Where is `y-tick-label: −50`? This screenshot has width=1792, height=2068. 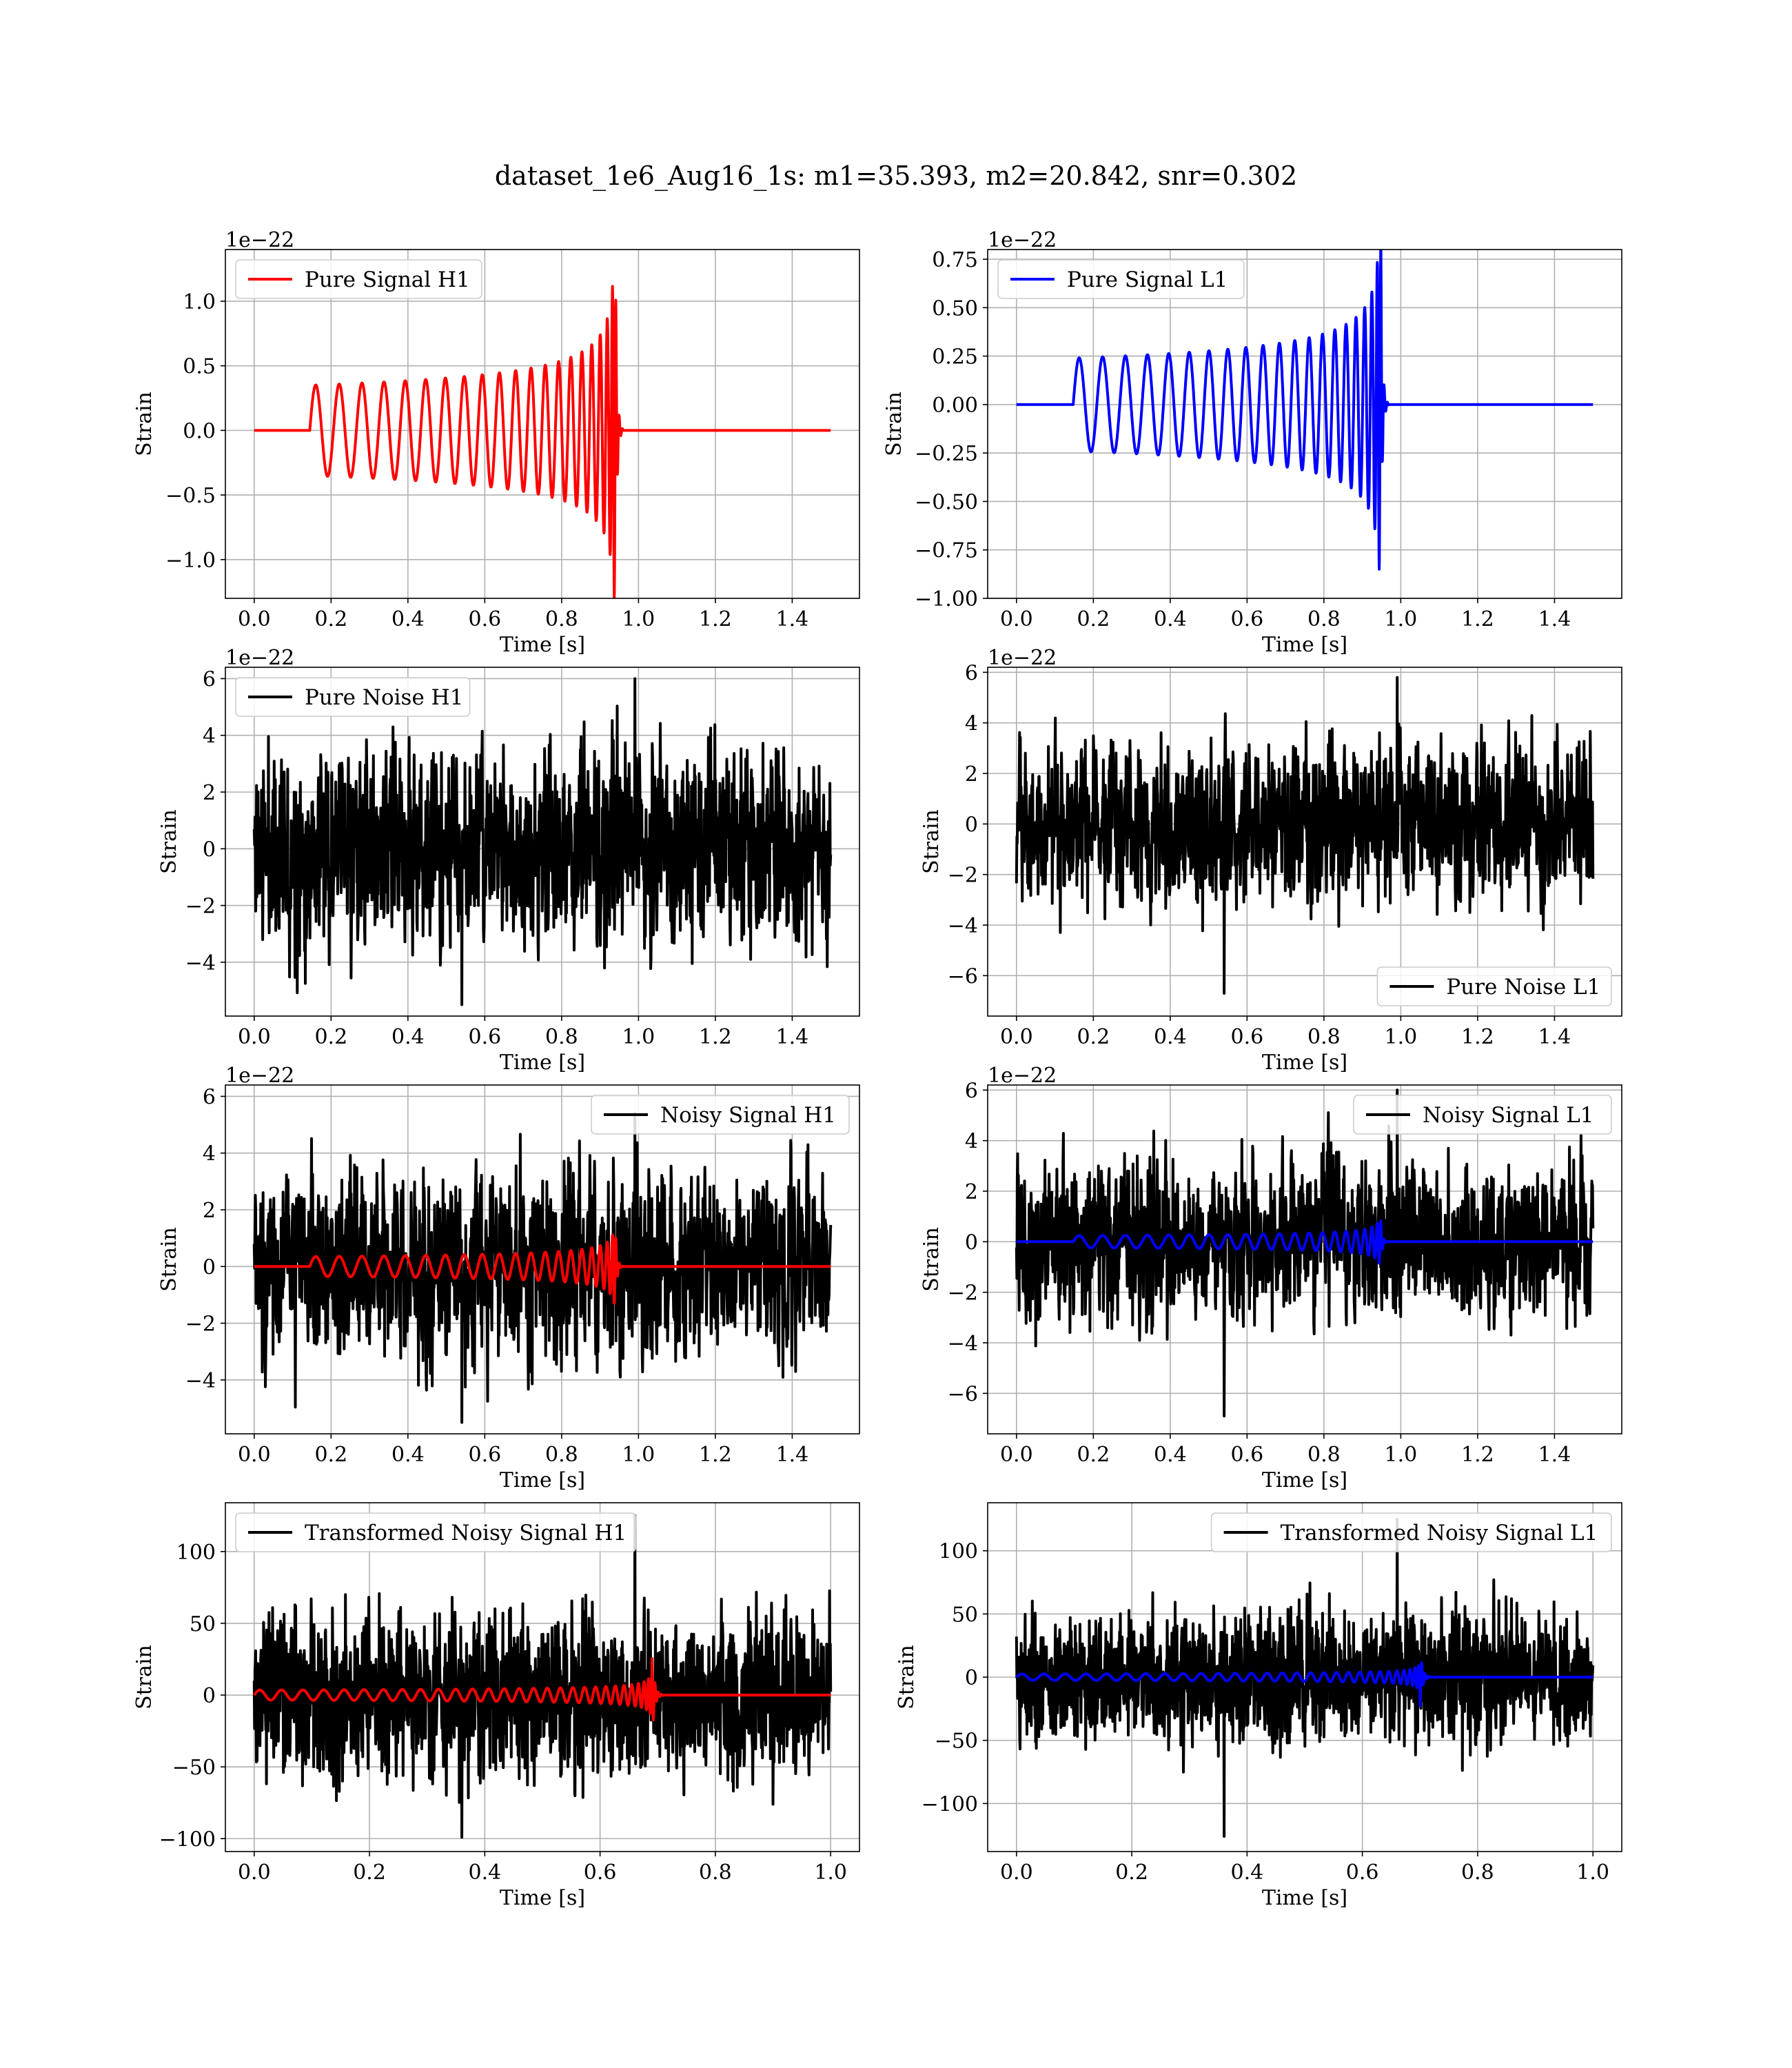 y-tick-label: −50 is located at coordinates (956, 1742).